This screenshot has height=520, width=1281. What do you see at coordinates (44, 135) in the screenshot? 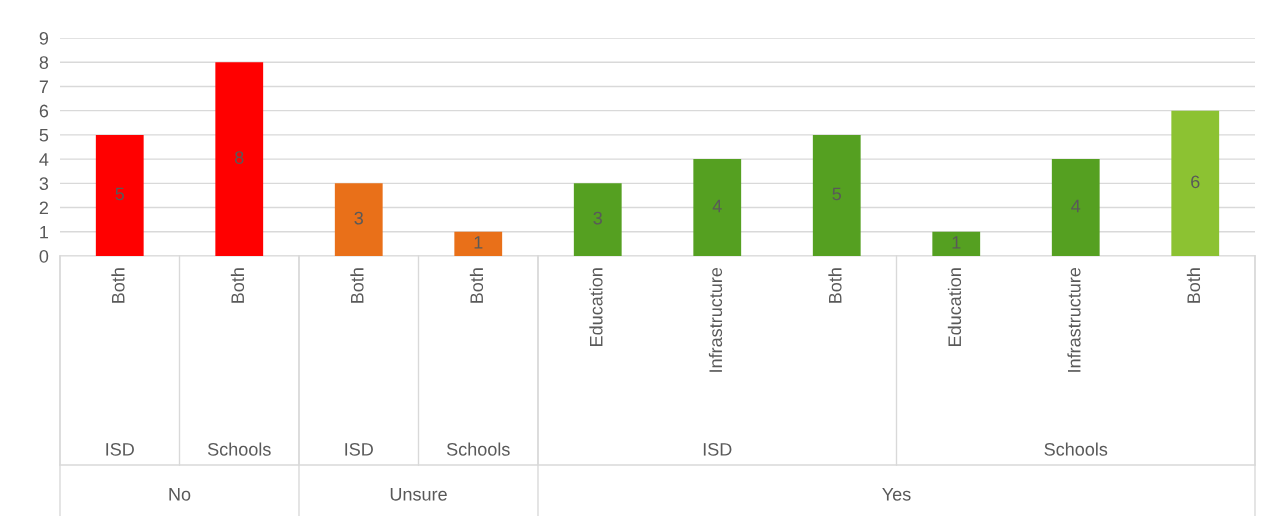
I see `y-tick-label: 5` at bounding box center [44, 135].